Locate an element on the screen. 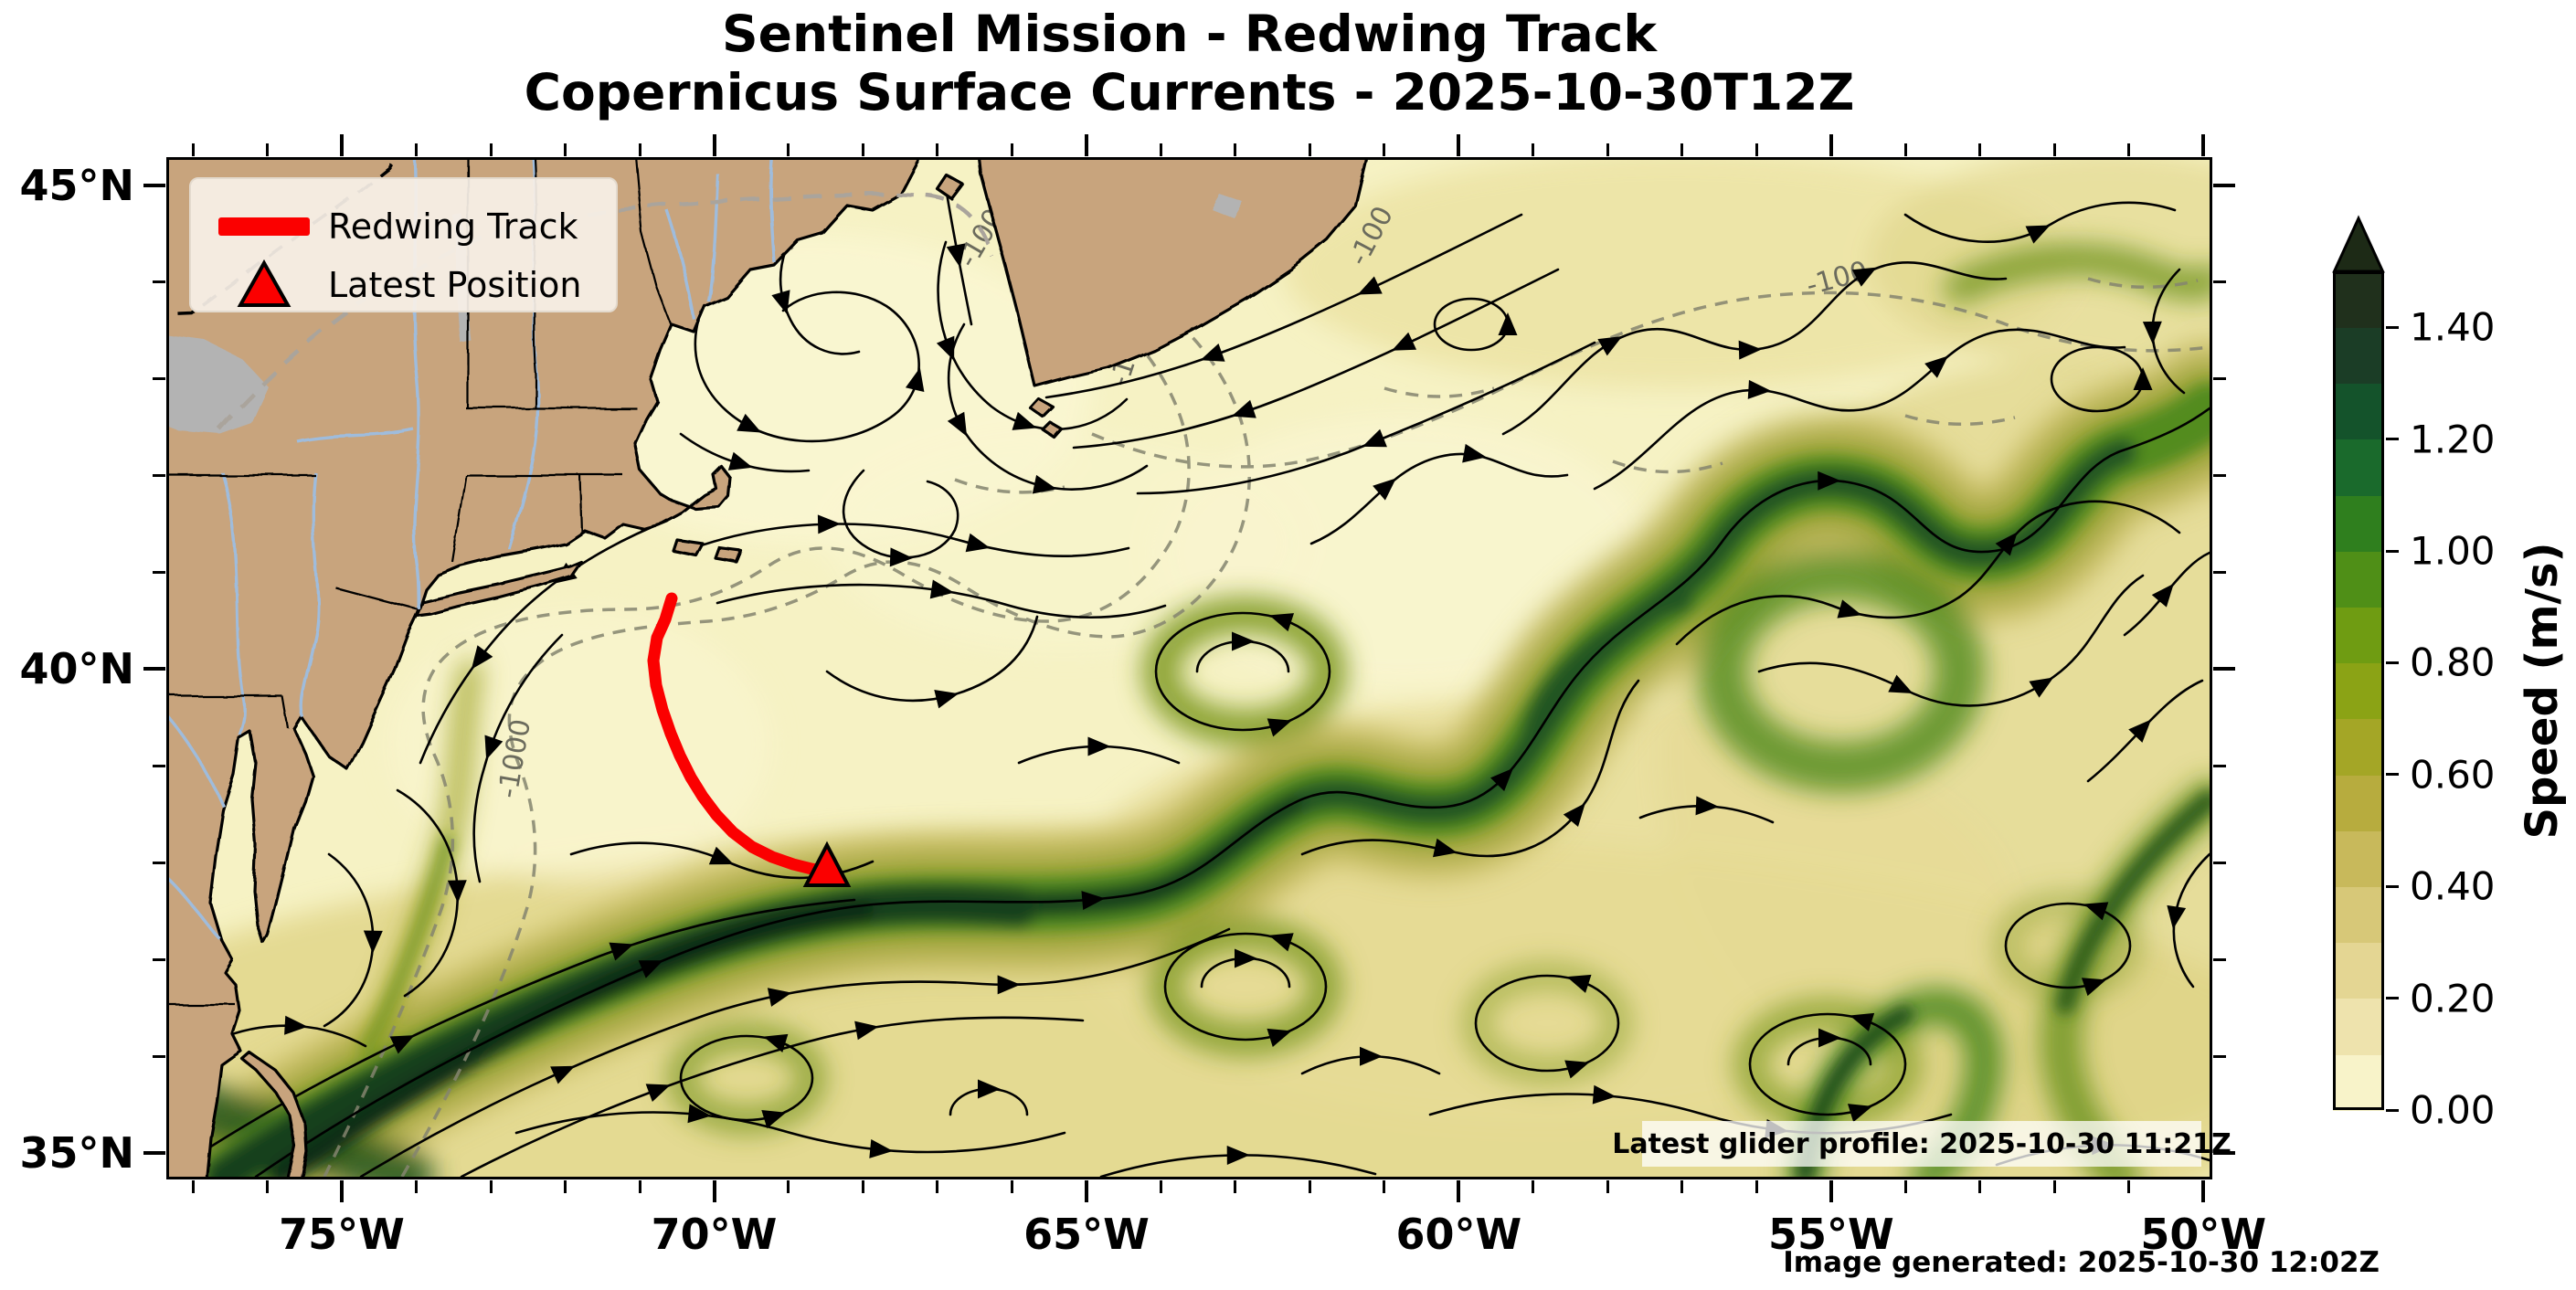 This screenshot has width=2576, height=1290. x-tick-label: 50°W is located at coordinates (2203, 1234).